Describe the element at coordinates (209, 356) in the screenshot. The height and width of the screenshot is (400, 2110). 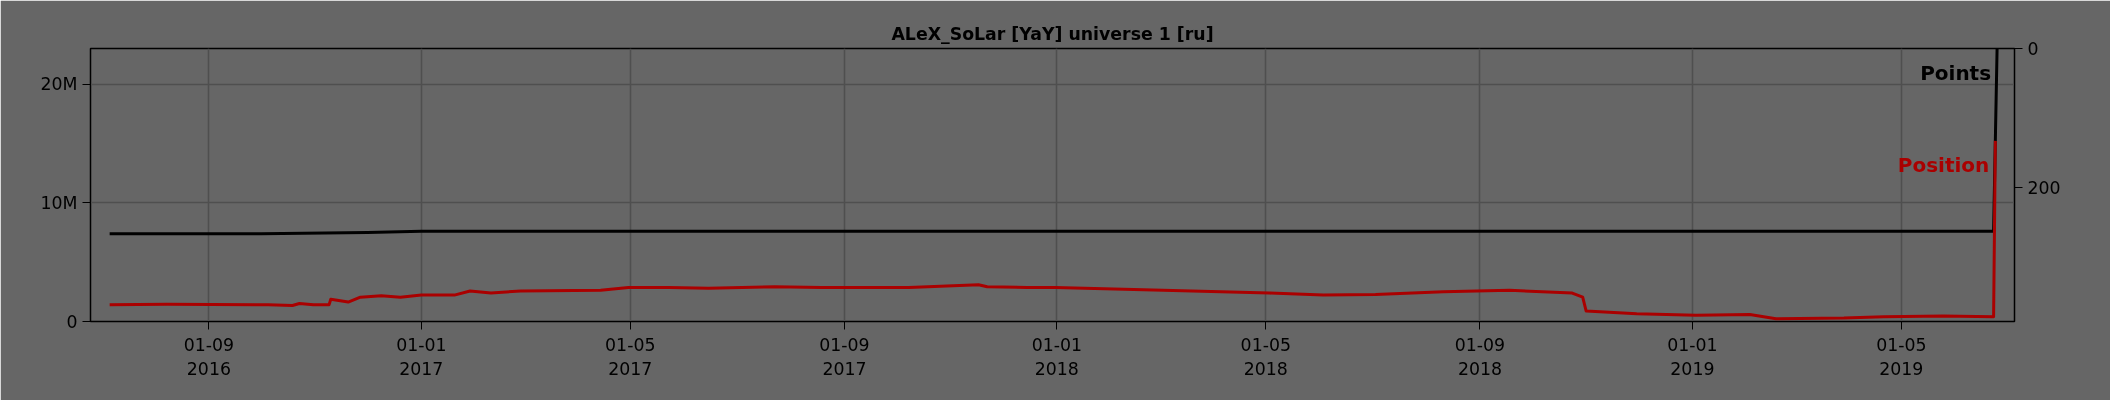
I see `x-tick-label: 01-09 2016` at that location.